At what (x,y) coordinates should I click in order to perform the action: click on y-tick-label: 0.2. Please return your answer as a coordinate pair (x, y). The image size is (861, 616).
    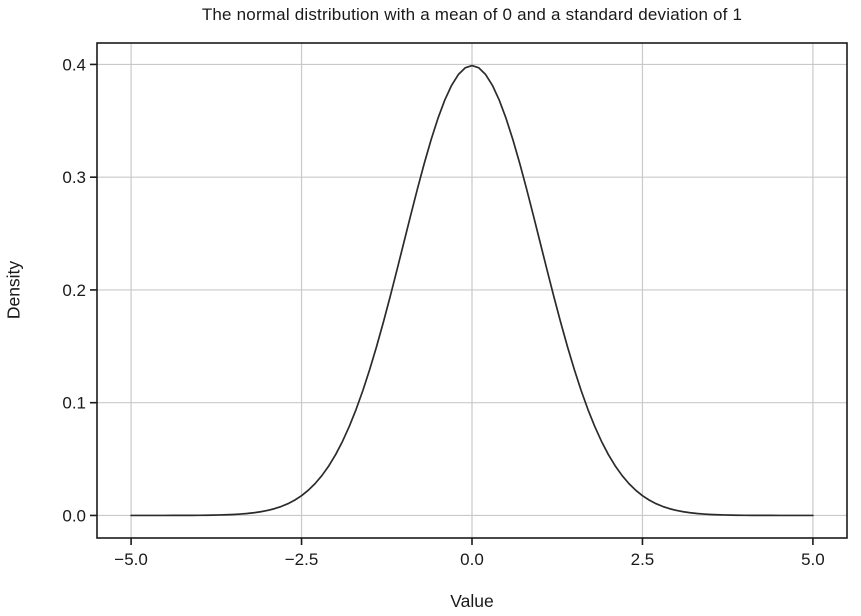
    Looking at the image, I should click on (74, 290).